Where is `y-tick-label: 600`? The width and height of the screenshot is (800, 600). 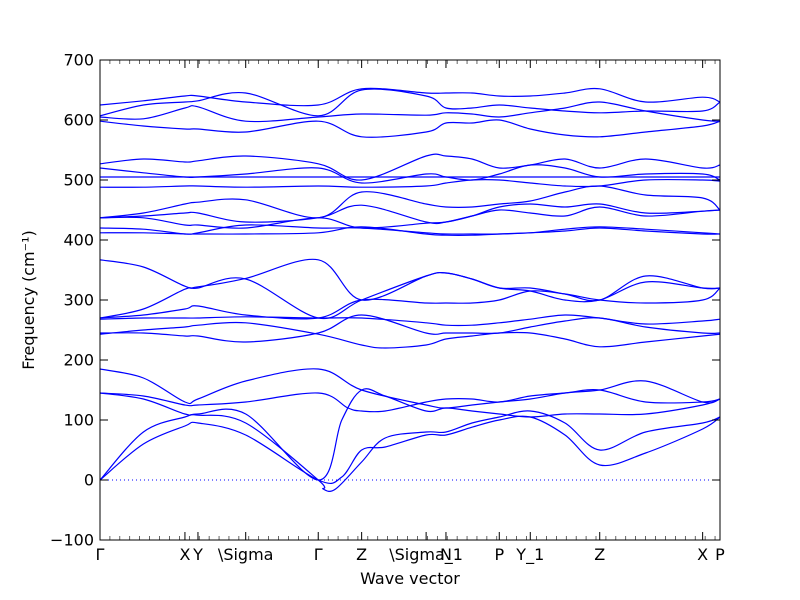 y-tick-label: 600 is located at coordinates (78, 120).